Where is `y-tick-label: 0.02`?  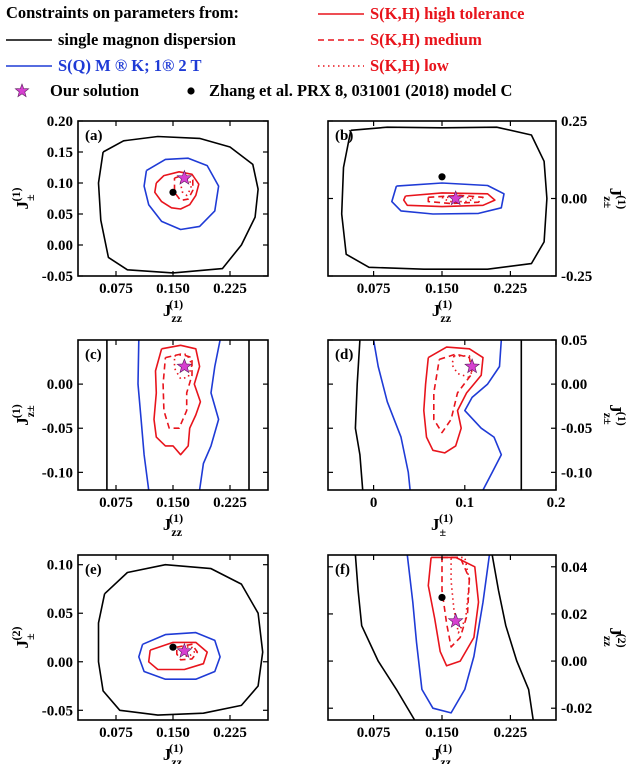 y-tick-label: 0.02 is located at coordinates (574, 615).